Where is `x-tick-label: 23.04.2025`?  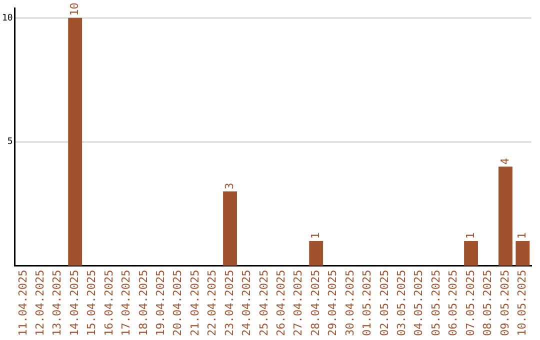
x-tick-label: 23.04.2025 is located at coordinates (229, 303).